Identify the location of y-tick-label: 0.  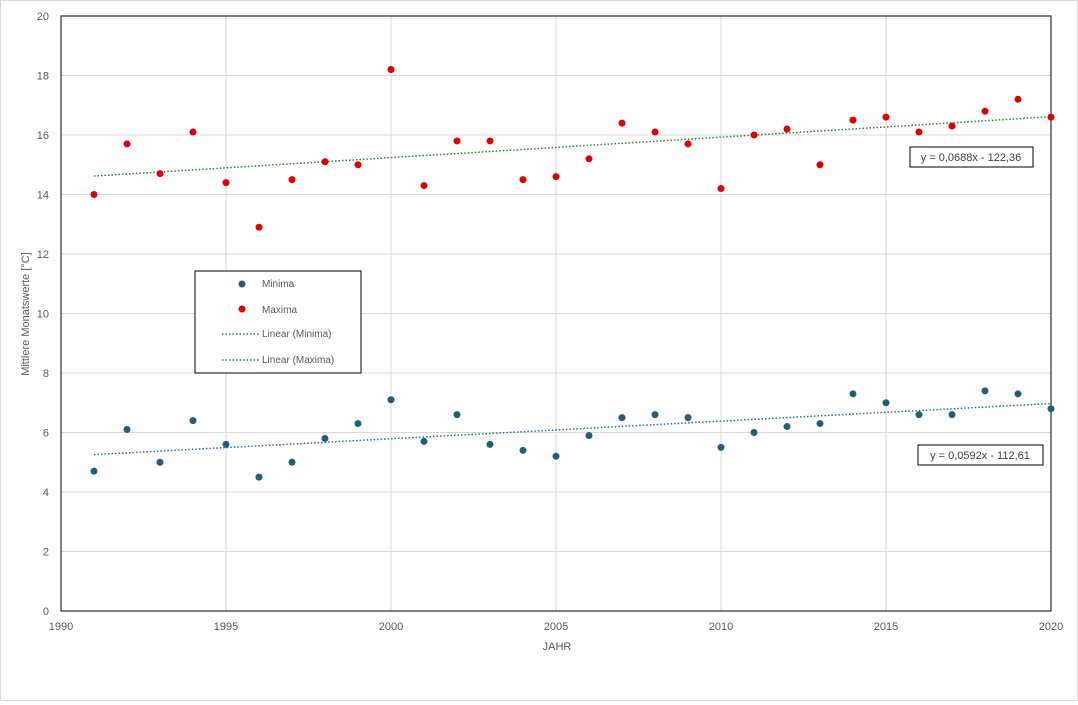
(46, 612).